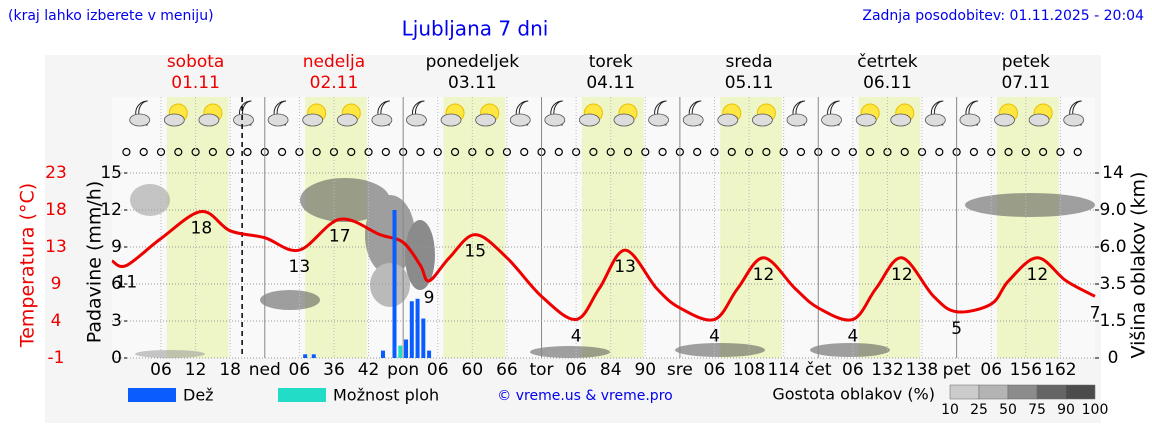 The image size is (1152, 443). Describe the element at coordinates (1095, 313) in the screenshot. I see `data-label: 7` at that location.